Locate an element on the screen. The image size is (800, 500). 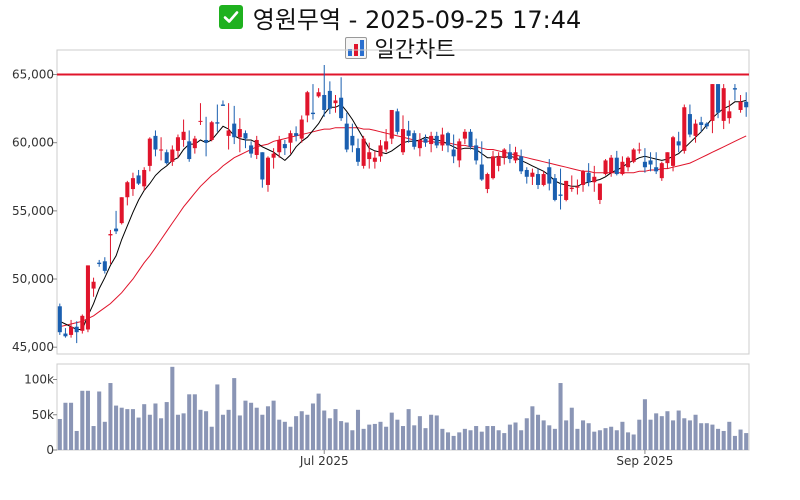
volume-tick-label: 100k is located at coordinates (39, 380).